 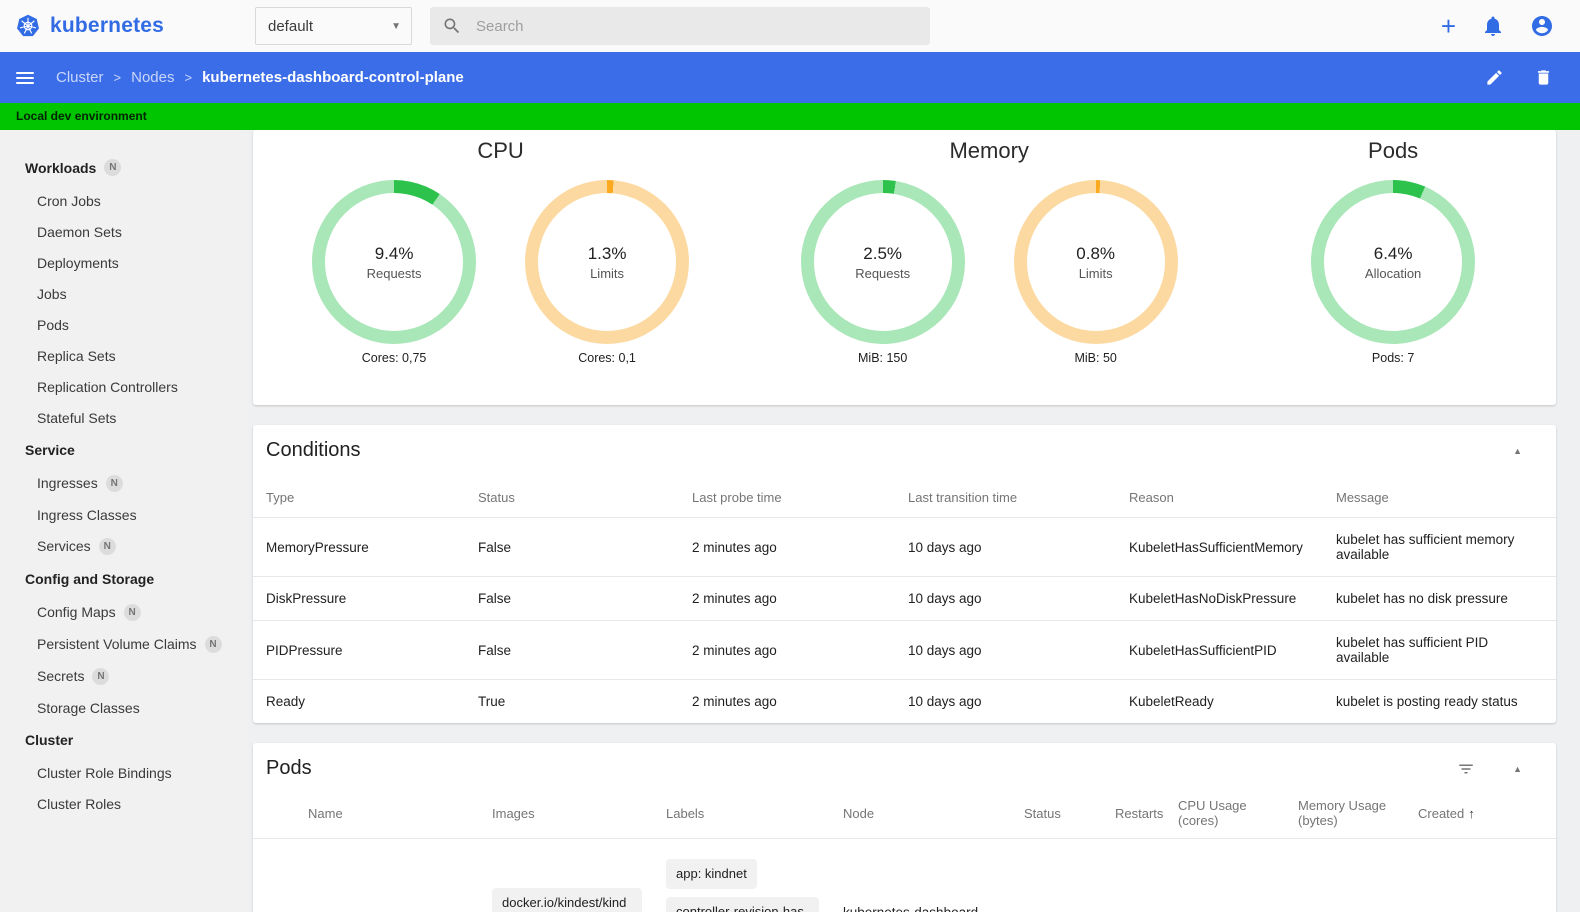 I want to click on pods-chart-group: Pods 6.4% Allocation Pods: 7, so click(x=1393, y=271).